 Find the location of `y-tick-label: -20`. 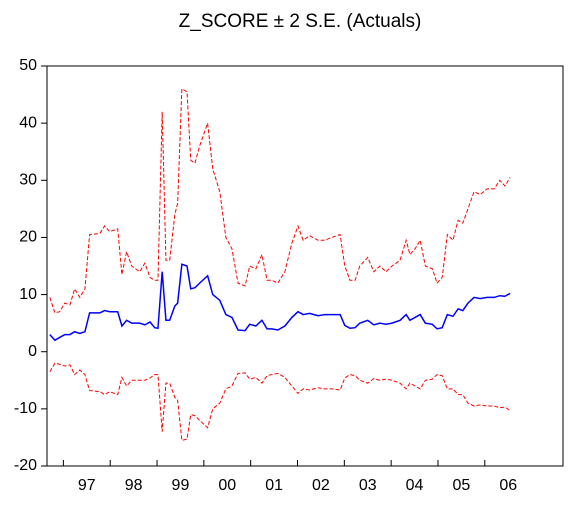

y-tick-label: -20 is located at coordinates (25, 465).